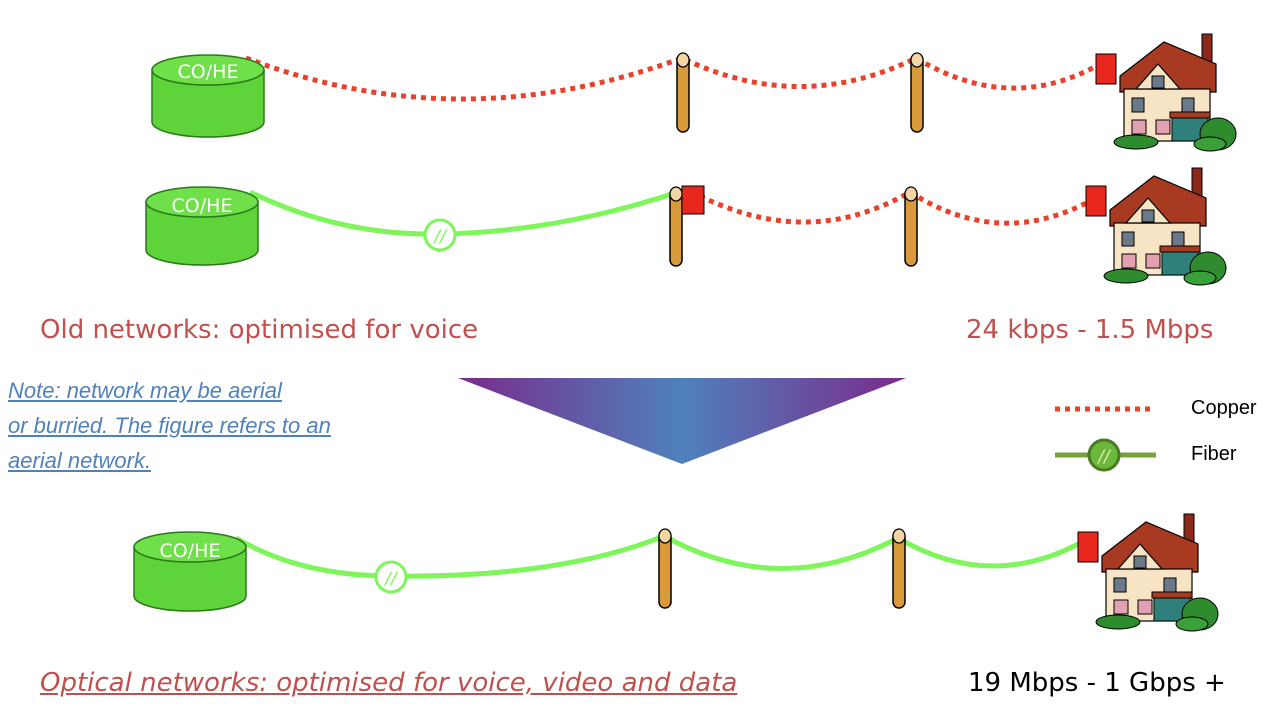 The image size is (1284, 710). I want to click on row-old-copper: CO/HE, so click(694, 92).